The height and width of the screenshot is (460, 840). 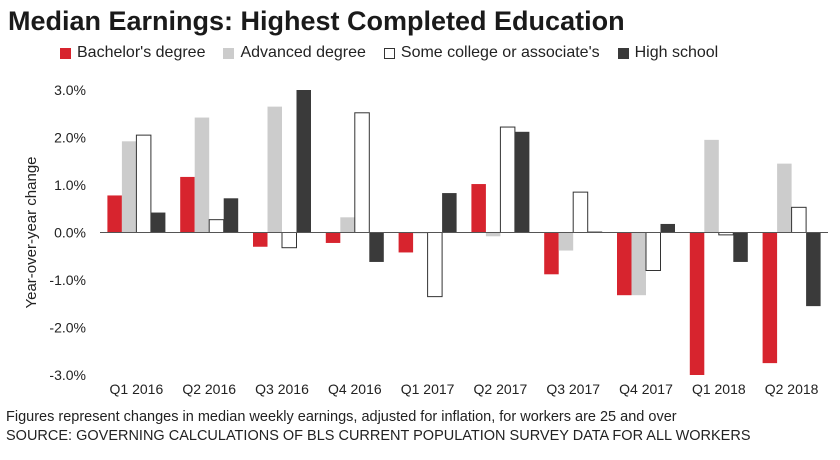 What do you see at coordinates (67, 375) in the screenshot?
I see `y-tick-label: -3.0%` at bounding box center [67, 375].